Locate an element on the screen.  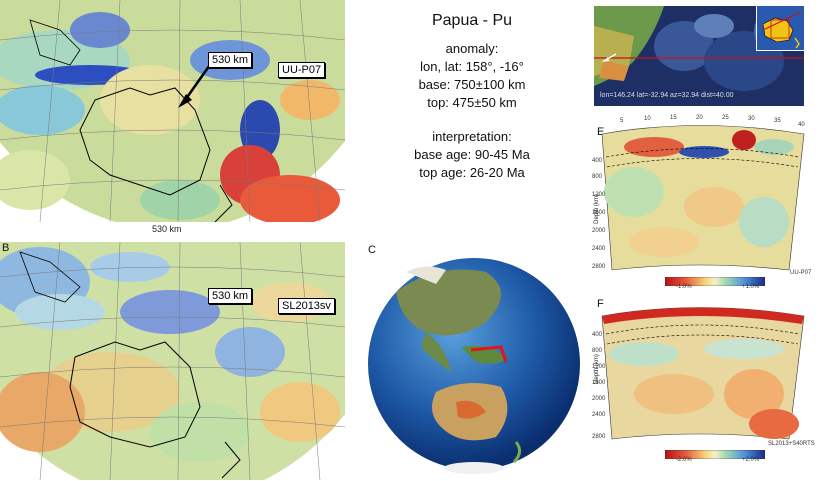
inset-map-image is located at coordinates (780, 28).